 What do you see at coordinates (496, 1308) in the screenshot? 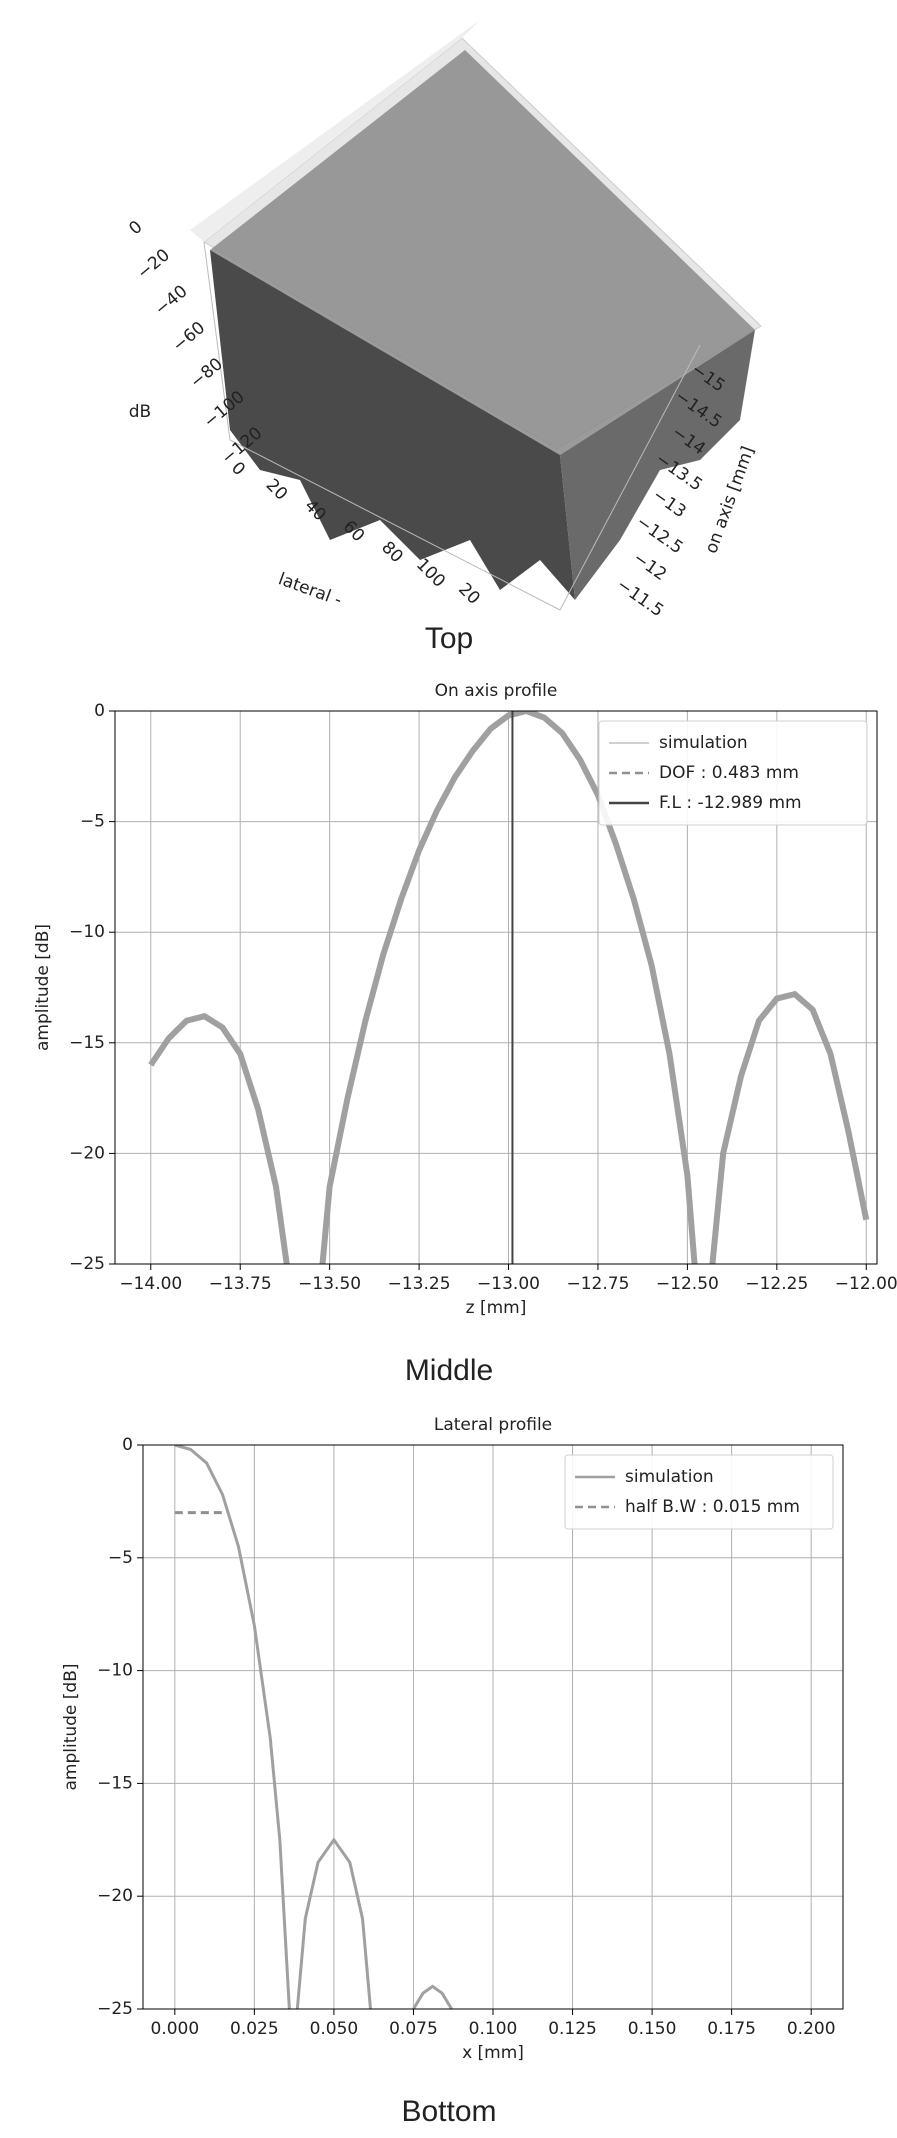
I see `x-axis-label: z [mm]` at bounding box center [496, 1308].